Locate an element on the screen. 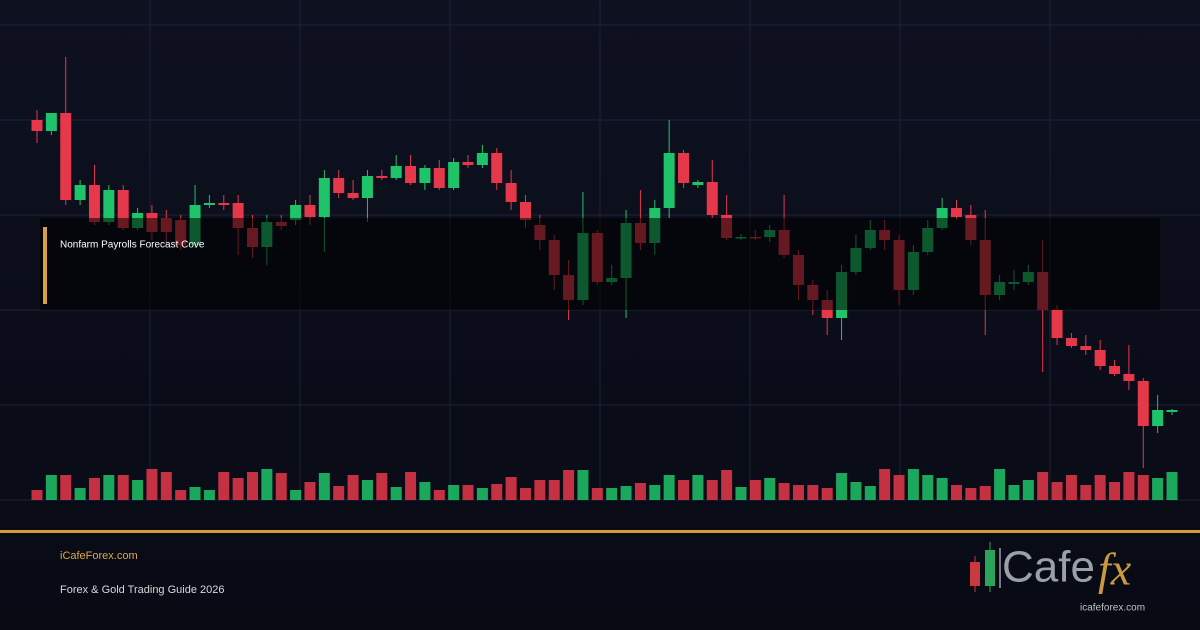 This screenshot has height=630, width=1200. footer-site: iCafeForex.com is located at coordinates (99, 556).